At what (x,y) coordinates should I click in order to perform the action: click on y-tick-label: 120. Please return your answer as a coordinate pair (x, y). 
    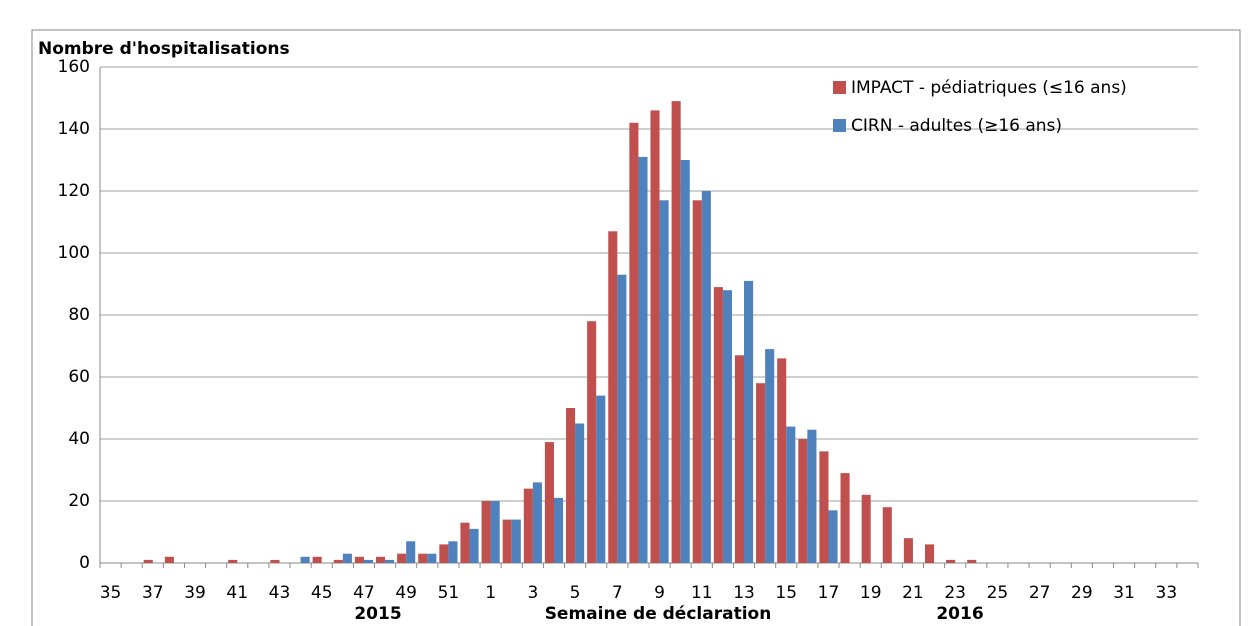
    Looking at the image, I should click on (74, 191).